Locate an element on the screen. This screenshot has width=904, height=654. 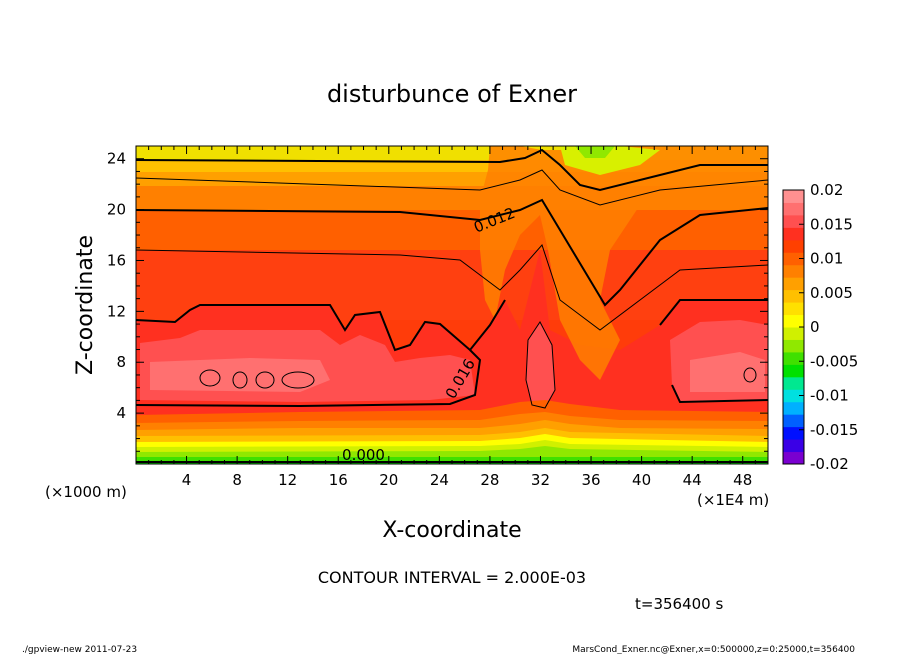
x-tick-label: 8 is located at coordinates (237, 480).